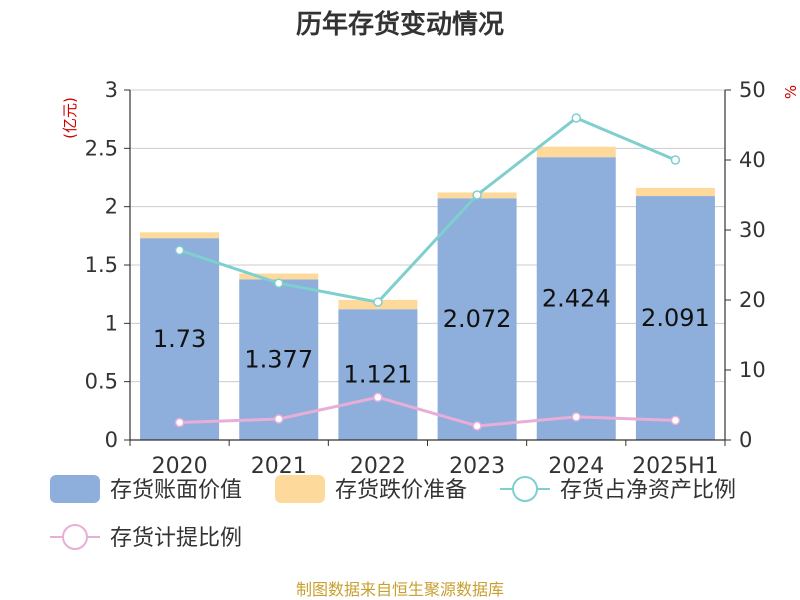  Describe the element at coordinates (279, 466) in the screenshot. I see `x-tick-label: 2021` at that location.